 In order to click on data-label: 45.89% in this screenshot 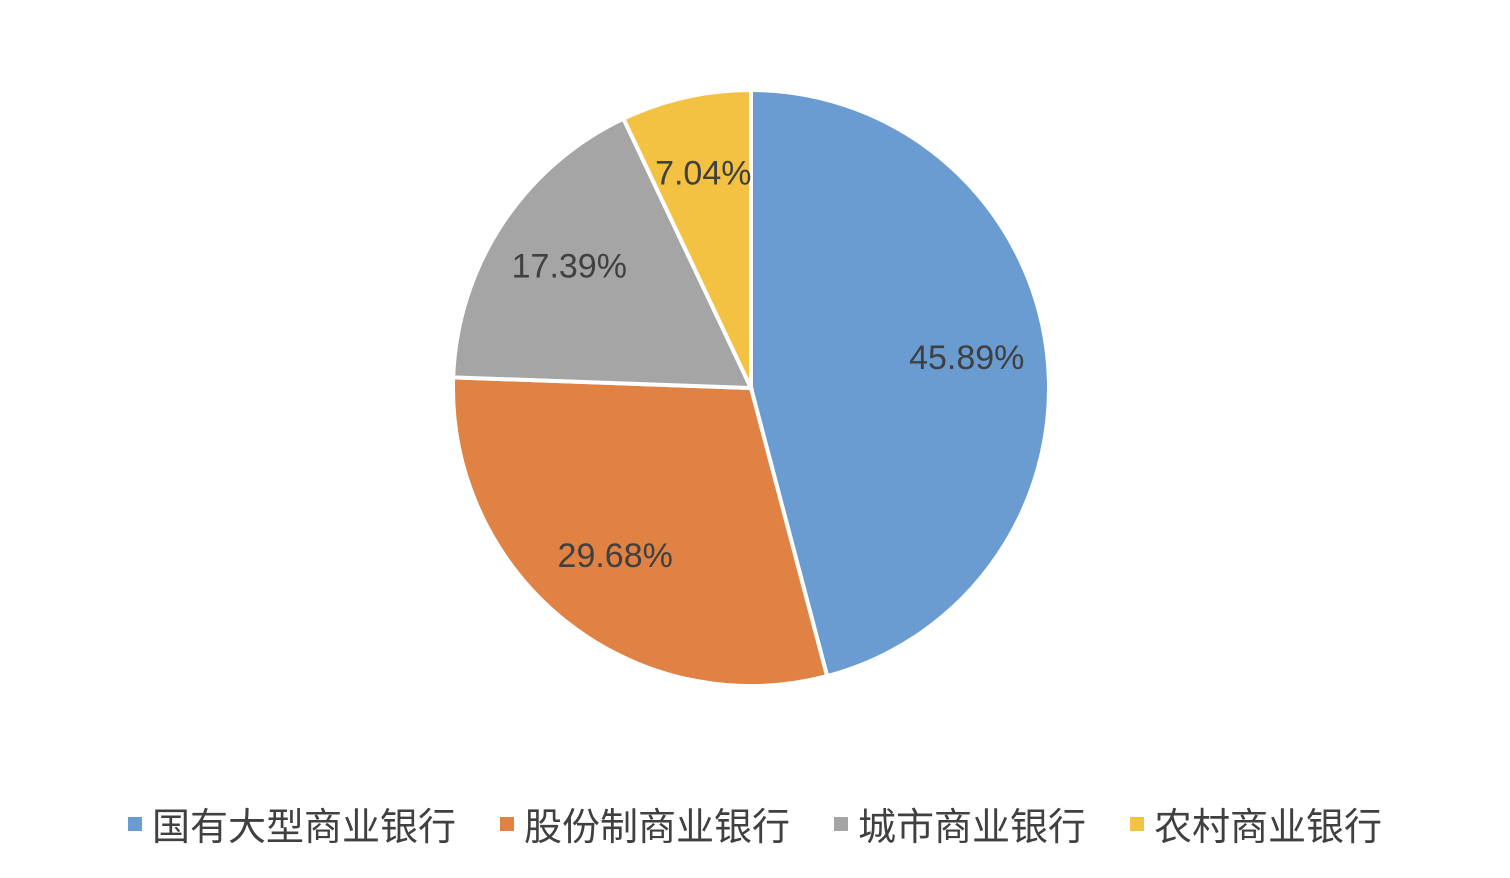, I will do `click(966, 358)`.